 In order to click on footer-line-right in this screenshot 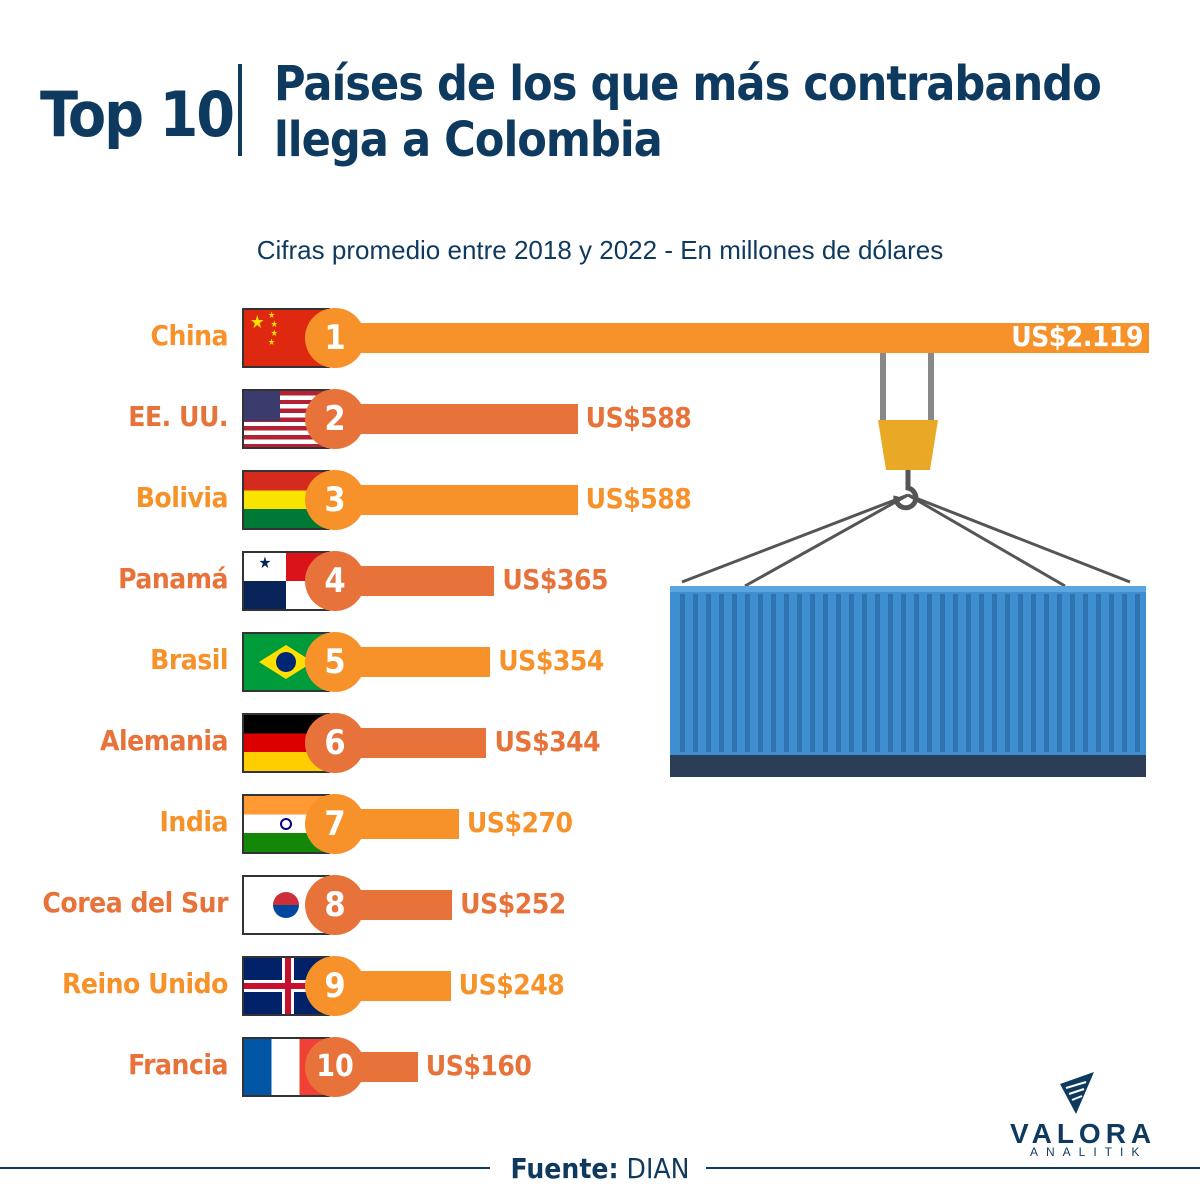, I will do `click(953, 1168)`.